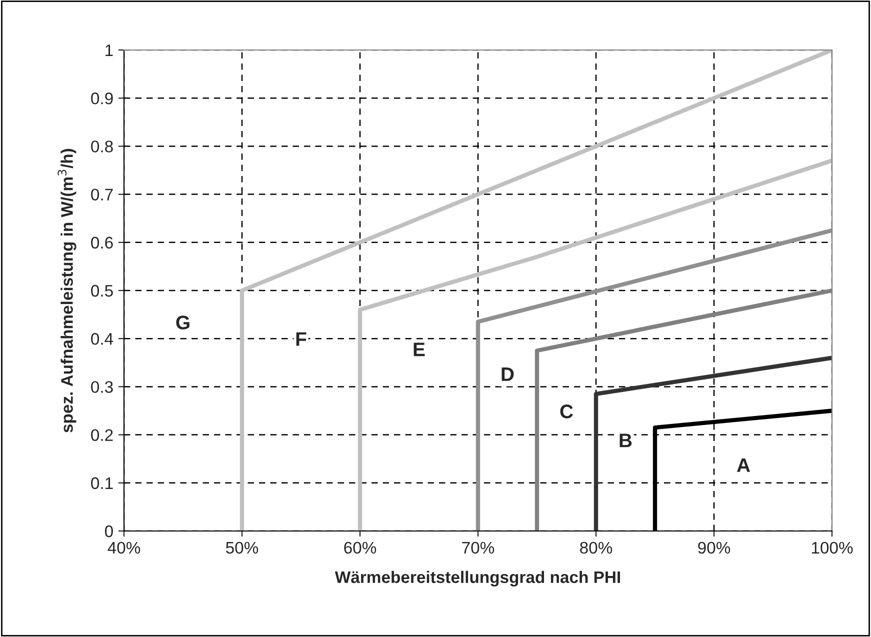  Describe the element at coordinates (102, 387) in the screenshot. I see `y-tick-label: 0.3` at that location.